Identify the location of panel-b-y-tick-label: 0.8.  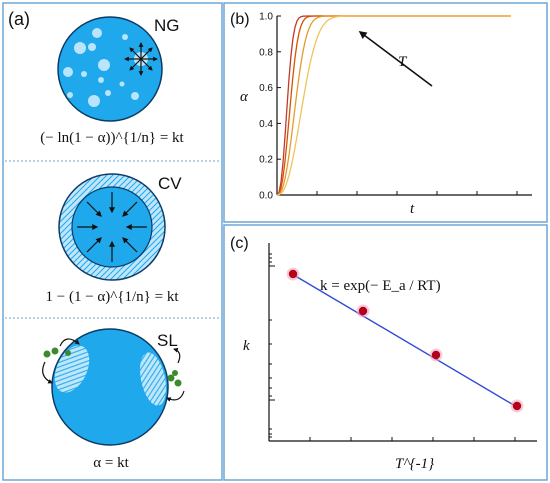
(266, 52).